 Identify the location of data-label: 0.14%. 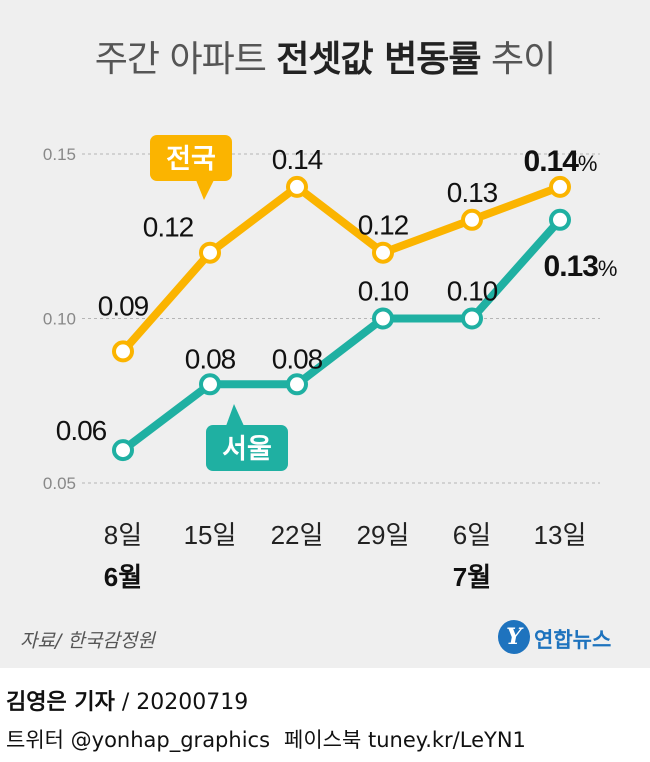
(560, 161).